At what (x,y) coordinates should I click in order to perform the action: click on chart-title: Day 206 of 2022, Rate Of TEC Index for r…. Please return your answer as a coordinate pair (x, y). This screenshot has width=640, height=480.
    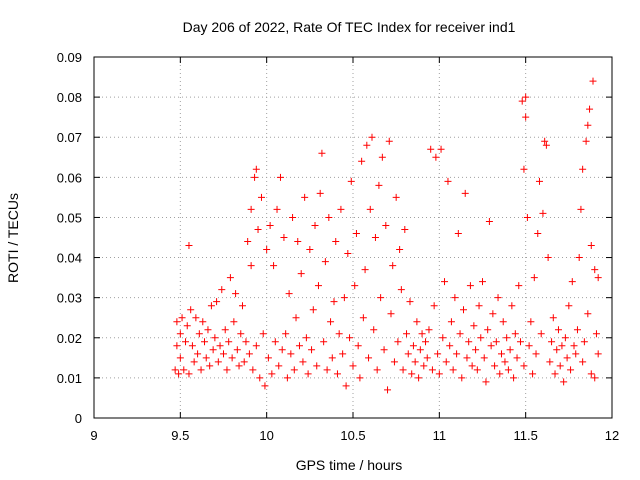
    Looking at the image, I should click on (349, 27).